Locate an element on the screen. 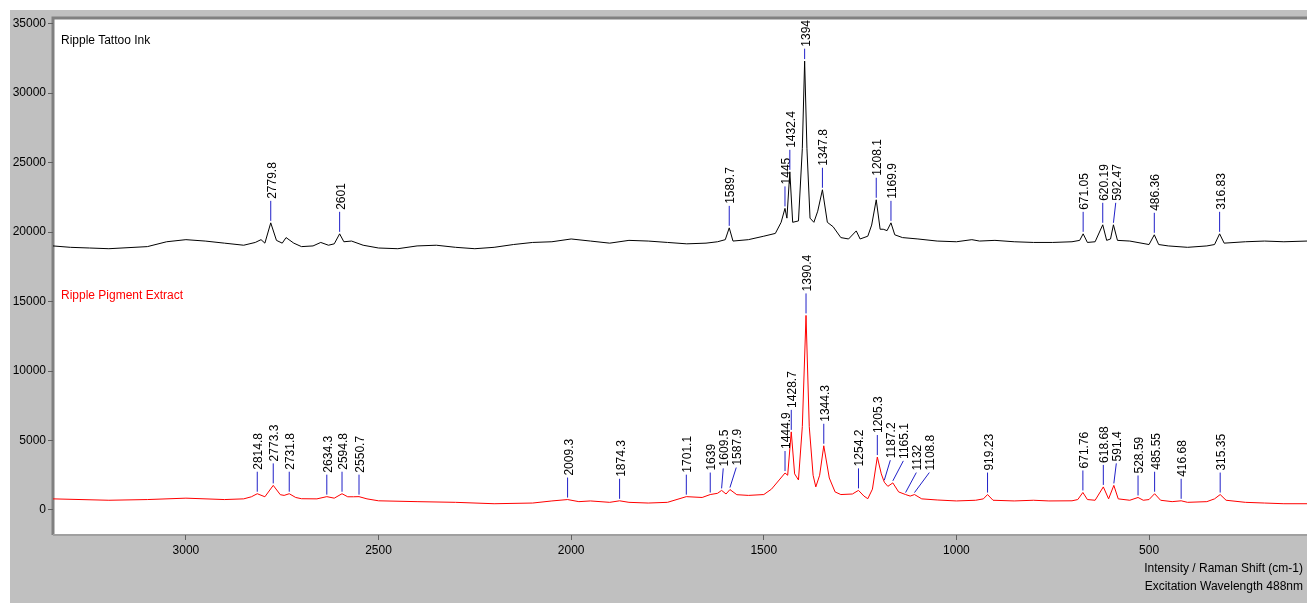 Image resolution: width=1307 pixels, height=603 pixels. annotation: 316.83 is located at coordinates (1220, 191).